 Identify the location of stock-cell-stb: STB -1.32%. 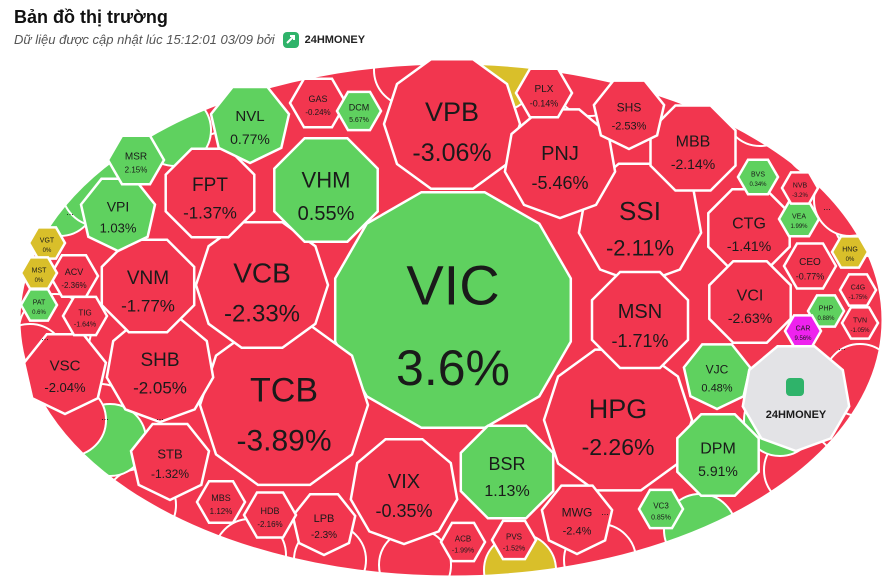
(170, 462).